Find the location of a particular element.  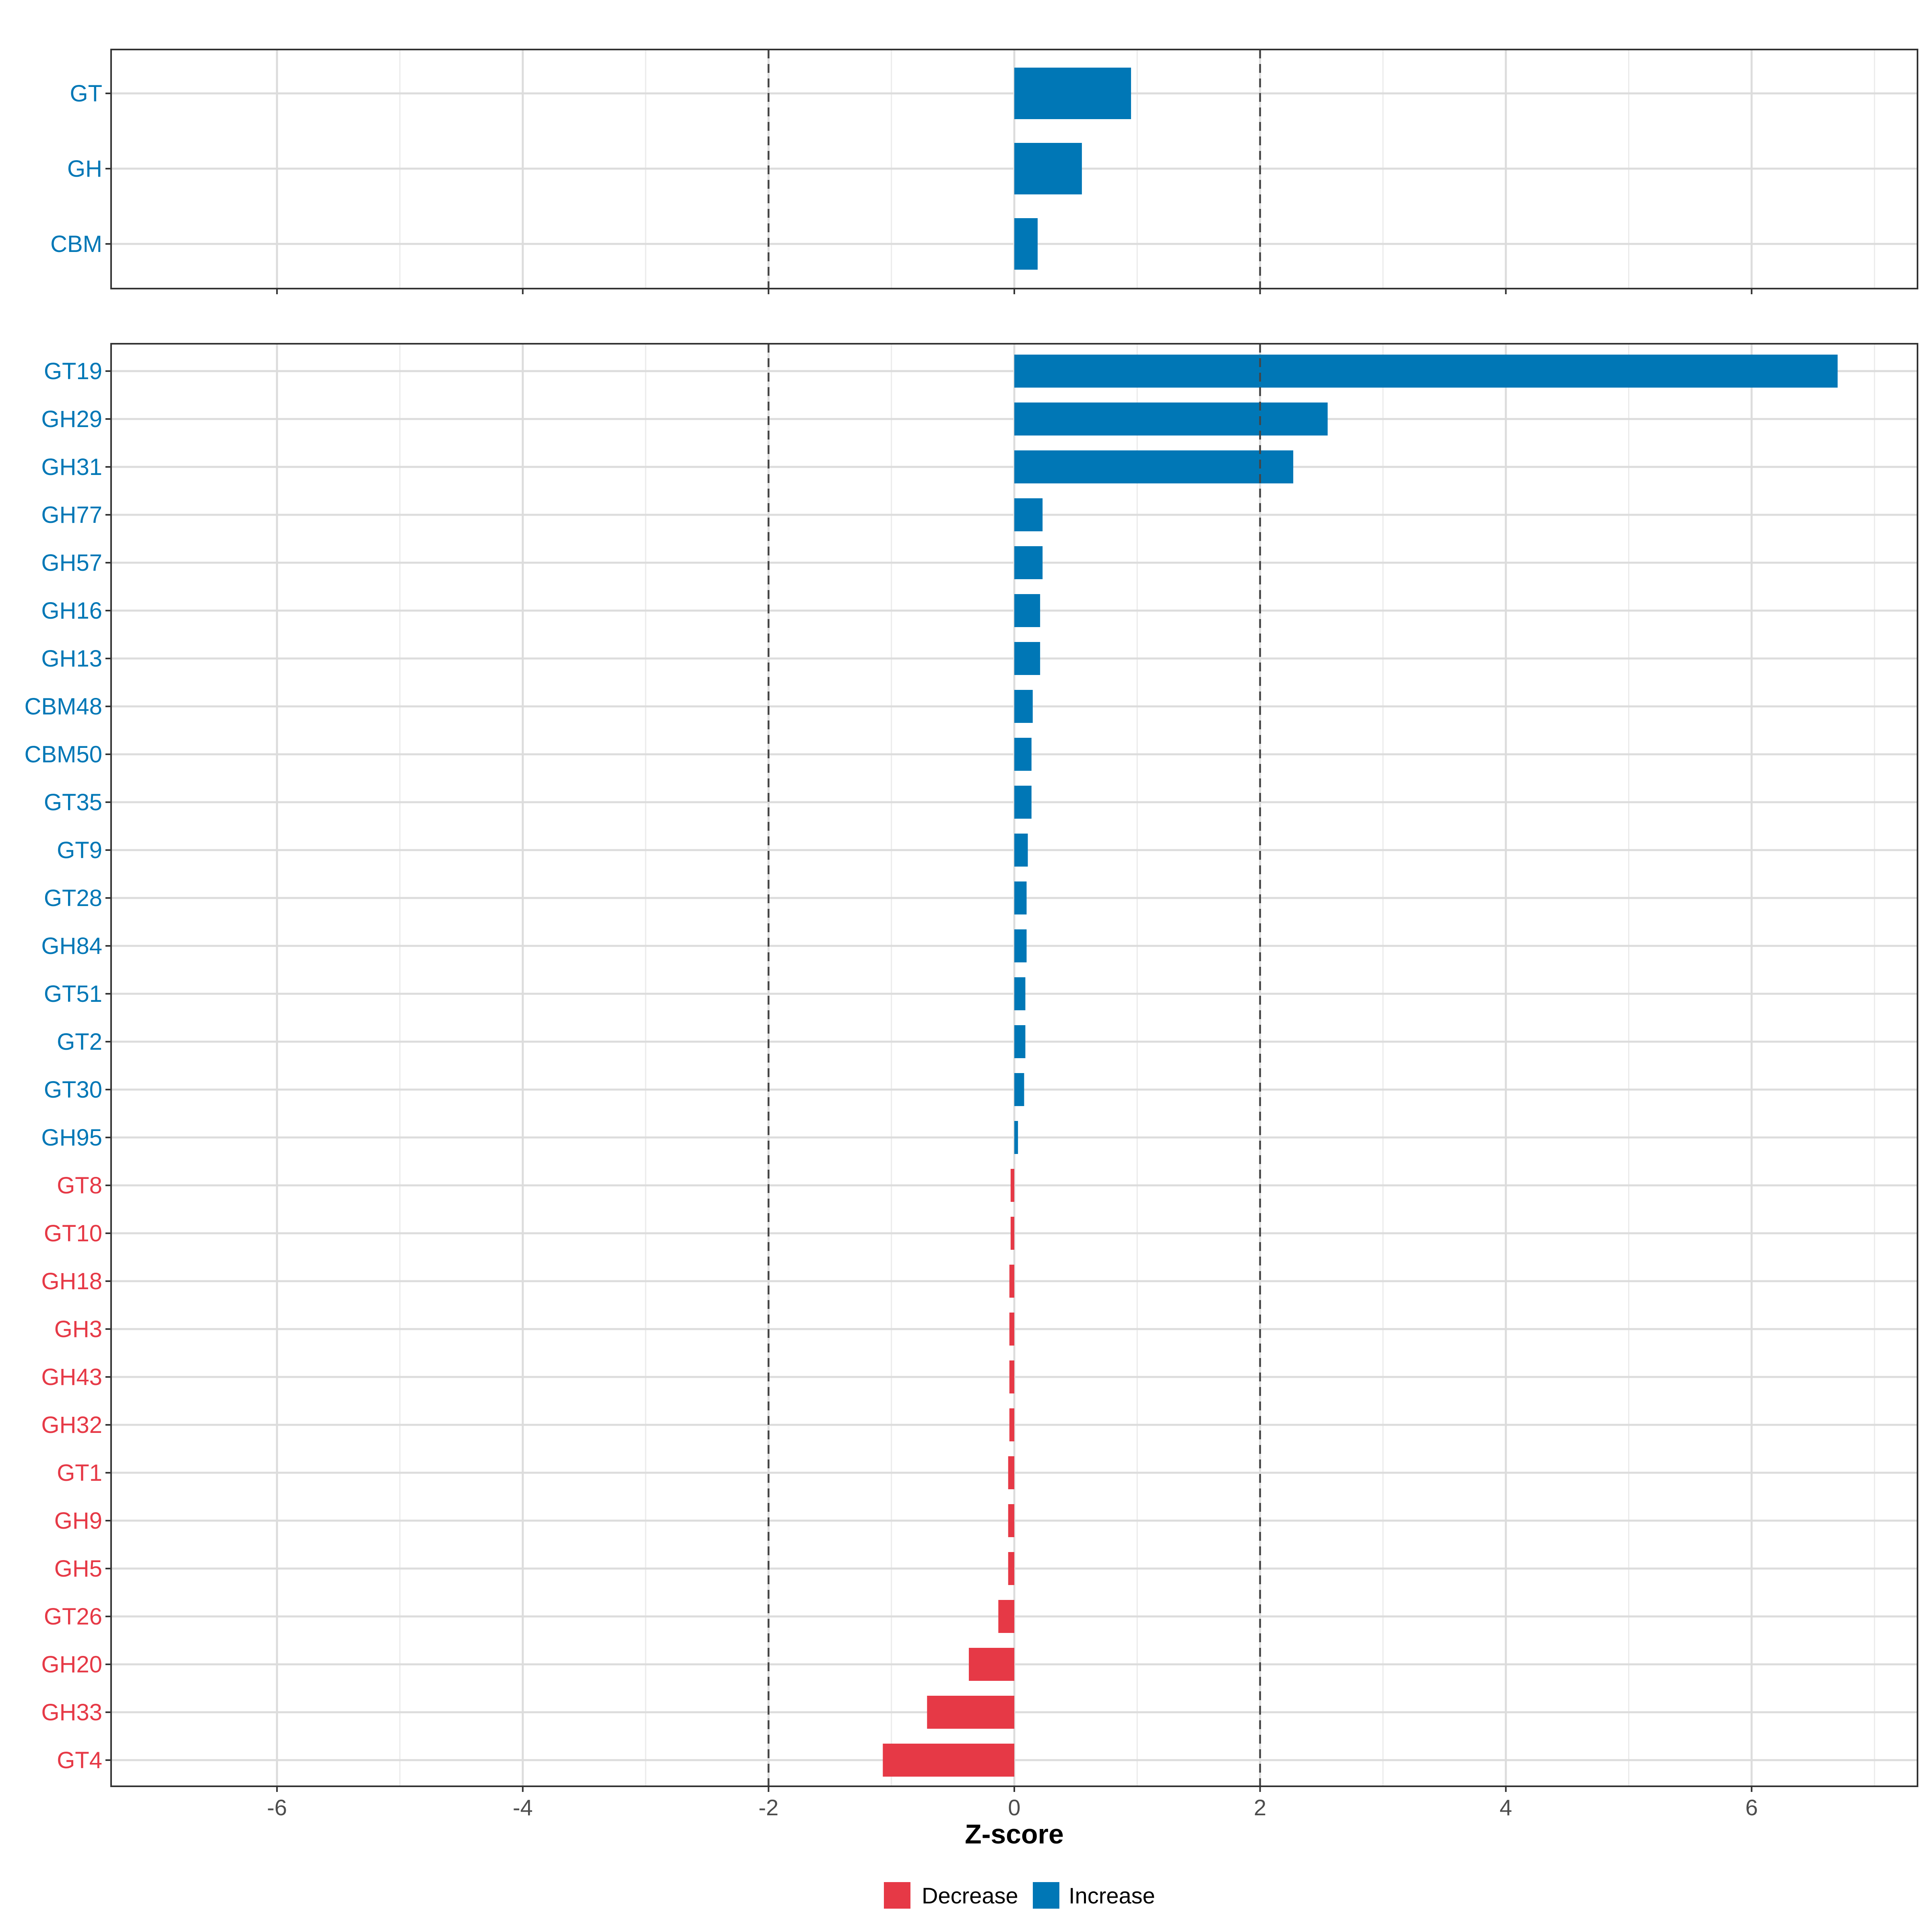

x-tick-label: 0 is located at coordinates (1014, 1807).